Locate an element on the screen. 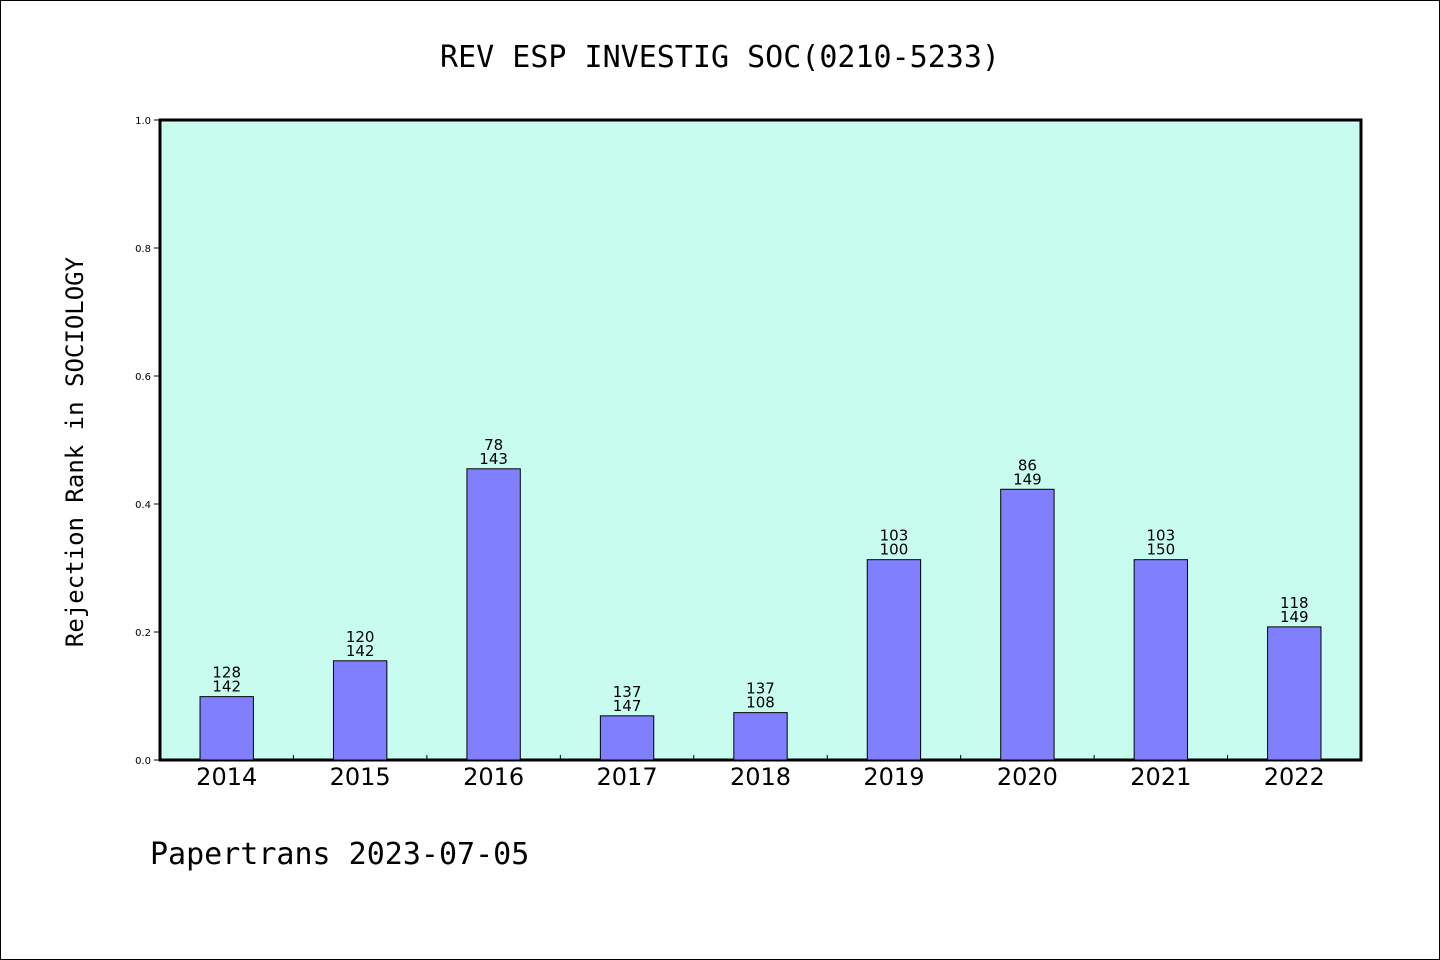 Image resolution: width=1440 pixels, height=960 pixels. bar-label-top: 120 is located at coordinates (360, 637).